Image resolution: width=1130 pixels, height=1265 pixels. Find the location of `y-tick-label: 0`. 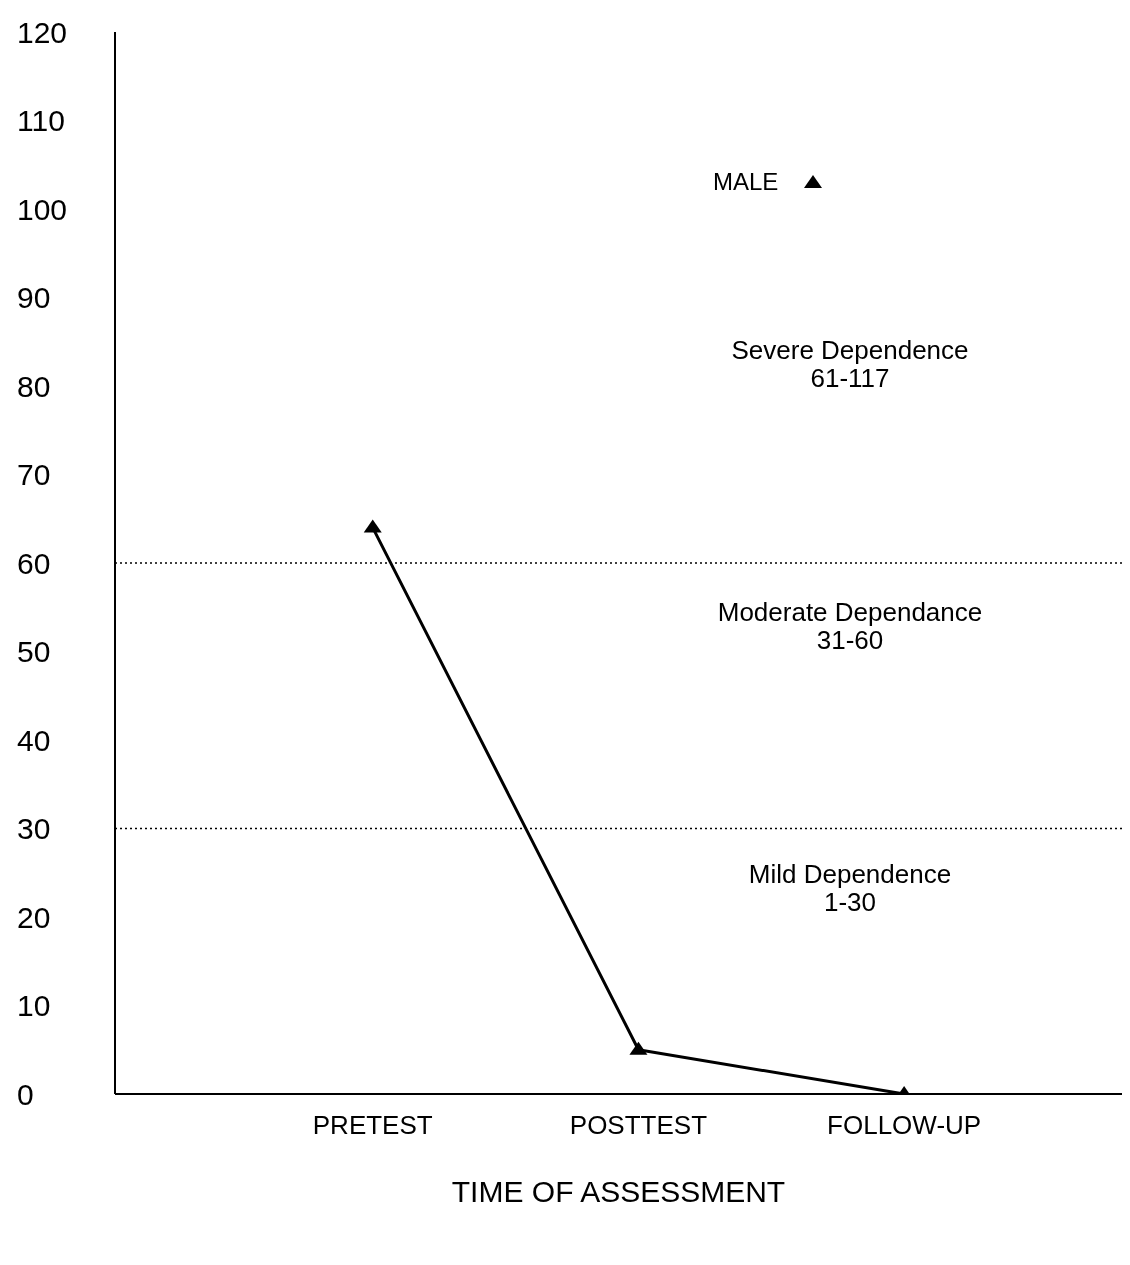

y-tick-label: 0 is located at coordinates (25, 1094).